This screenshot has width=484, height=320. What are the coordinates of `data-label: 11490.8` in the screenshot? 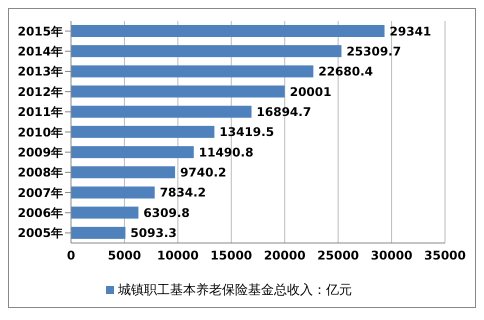 It's located at (226, 152).